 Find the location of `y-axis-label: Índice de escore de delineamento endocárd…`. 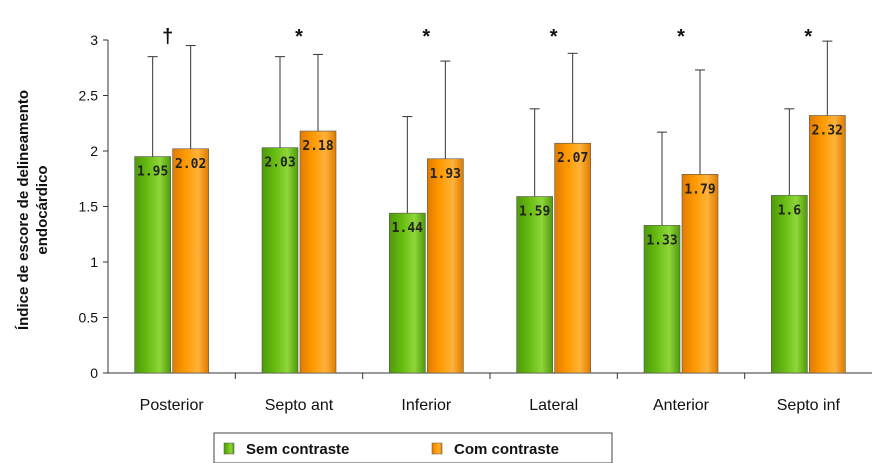

y-axis-label: Índice de escore de delineamento endocárd… is located at coordinates (33, 210).